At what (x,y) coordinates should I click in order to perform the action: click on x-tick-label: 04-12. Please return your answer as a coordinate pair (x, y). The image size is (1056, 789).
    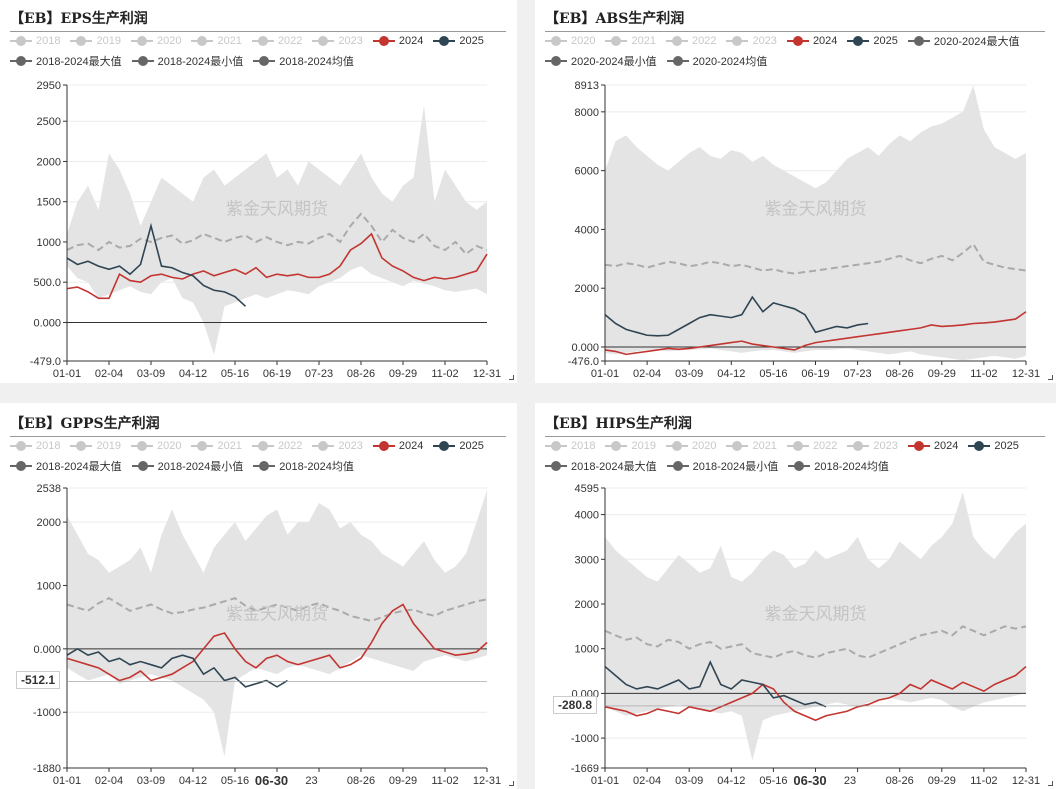
    Looking at the image, I should click on (731, 781).